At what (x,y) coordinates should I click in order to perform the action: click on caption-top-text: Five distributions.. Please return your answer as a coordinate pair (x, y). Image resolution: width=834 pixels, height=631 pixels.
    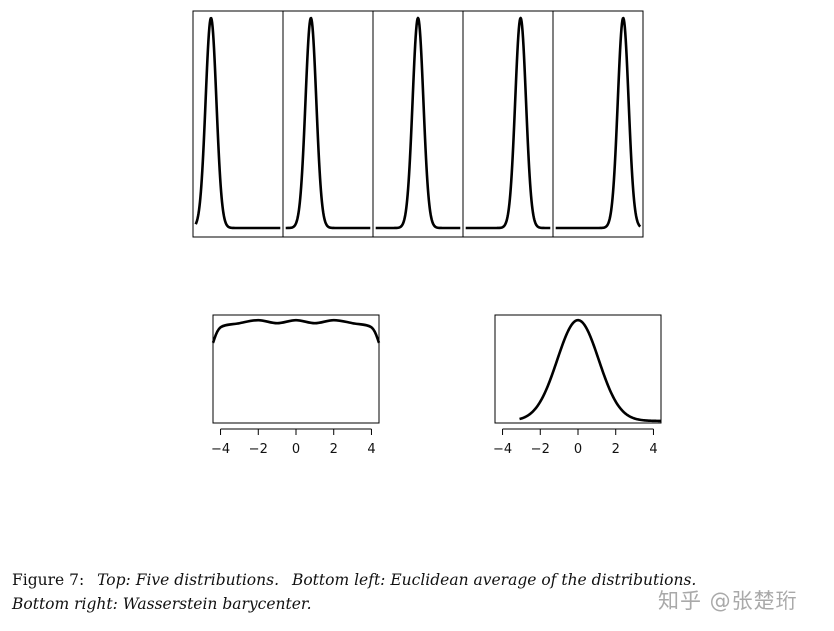
    Looking at the image, I should click on (207, 580).